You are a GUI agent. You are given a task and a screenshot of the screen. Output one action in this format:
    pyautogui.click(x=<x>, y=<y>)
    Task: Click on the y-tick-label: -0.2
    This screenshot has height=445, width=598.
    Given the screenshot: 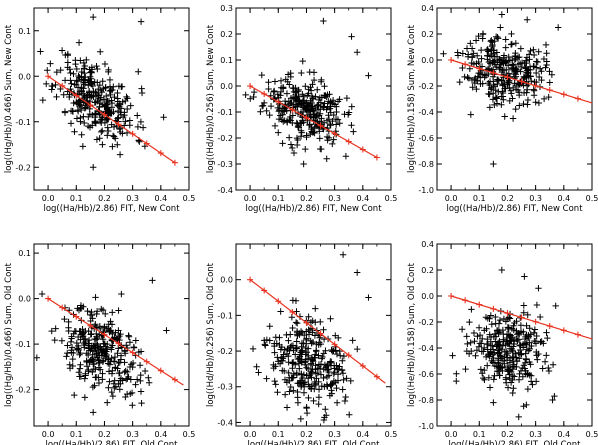 What is the action you would take?
    pyautogui.click(x=23, y=390)
    